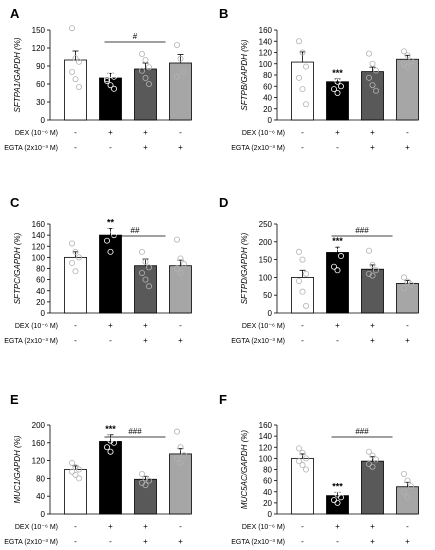  What do you see at coordinates (15, 13) in the screenshot?
I see `panel-a-letter: A` at bounding box center [15, 13].